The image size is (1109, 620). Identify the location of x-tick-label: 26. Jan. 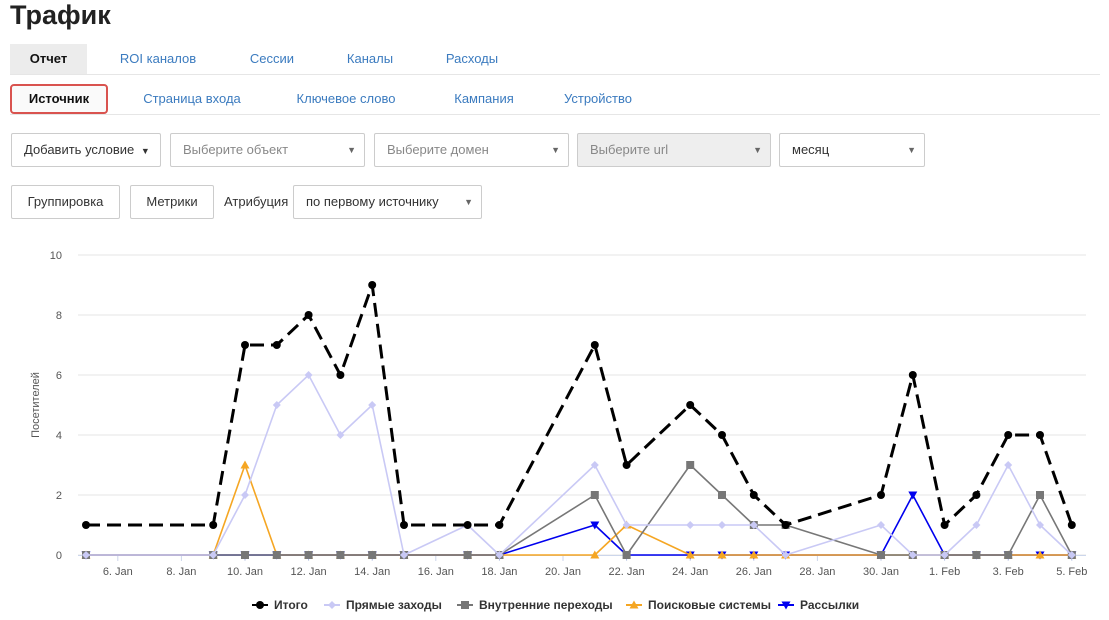
(754, 572).